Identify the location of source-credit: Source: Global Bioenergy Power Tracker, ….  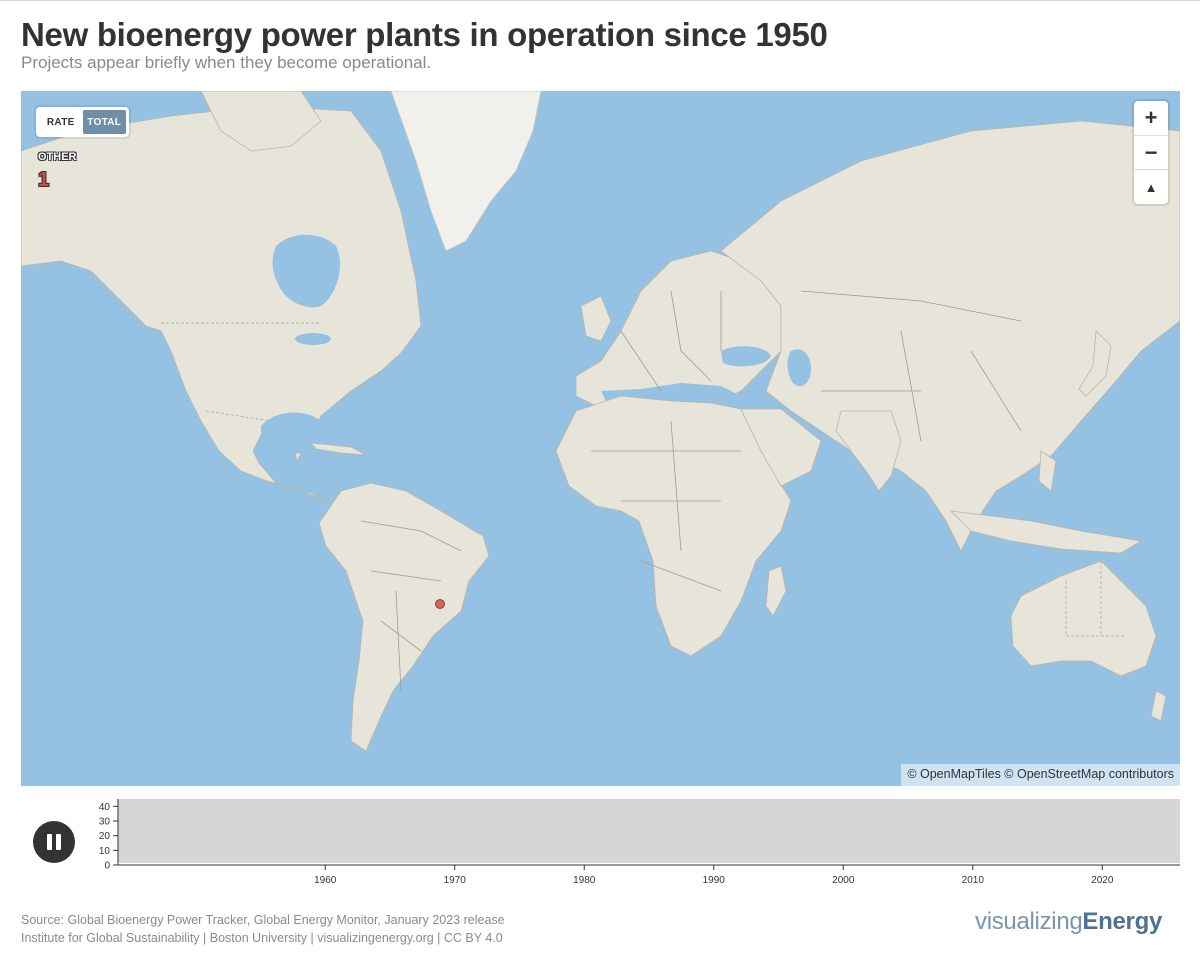
(263, 929).